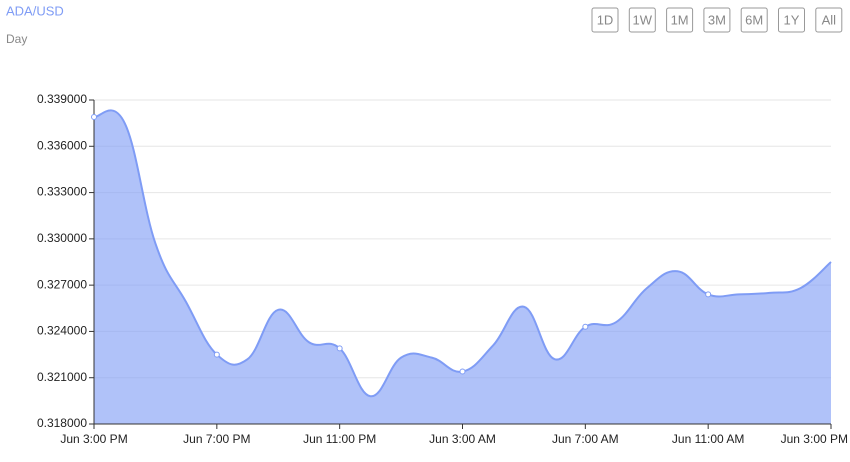 This screenshot has height=462, width=850. What do you see at coordinates (62, 284) in the screenshot?
I see `y-tick-label: 0.327000` at bounding box center [62, 284].